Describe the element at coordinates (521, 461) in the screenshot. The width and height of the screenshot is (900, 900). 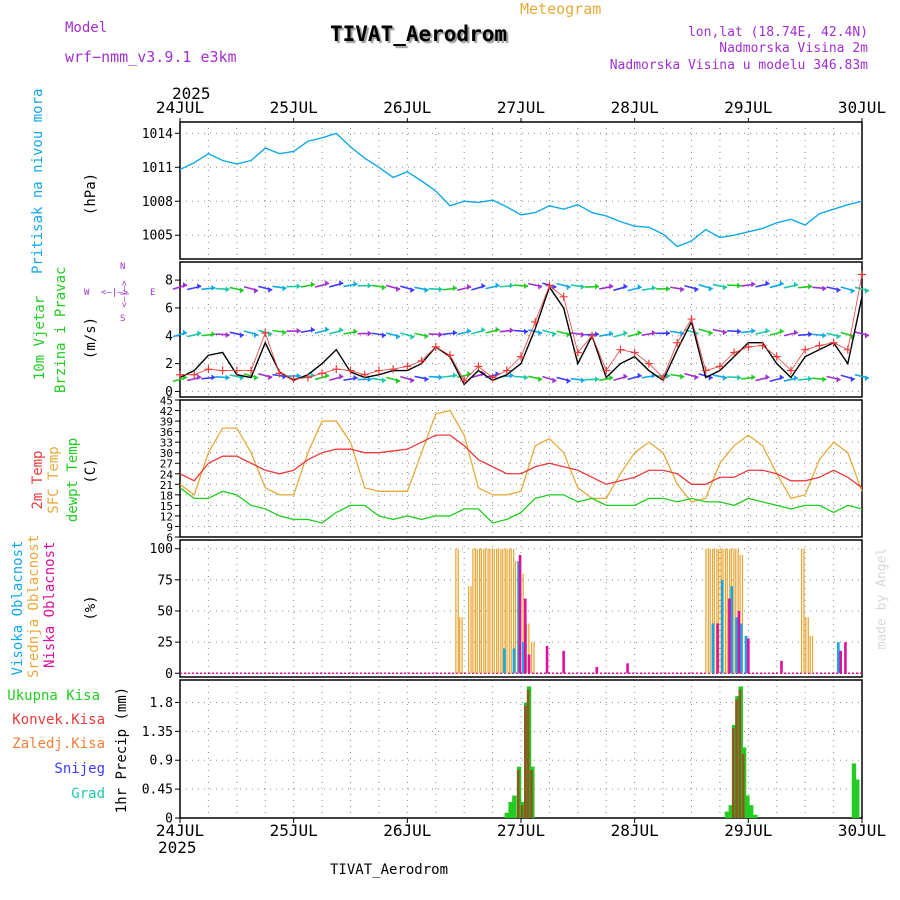
I see `2m-temp-line` at that location.